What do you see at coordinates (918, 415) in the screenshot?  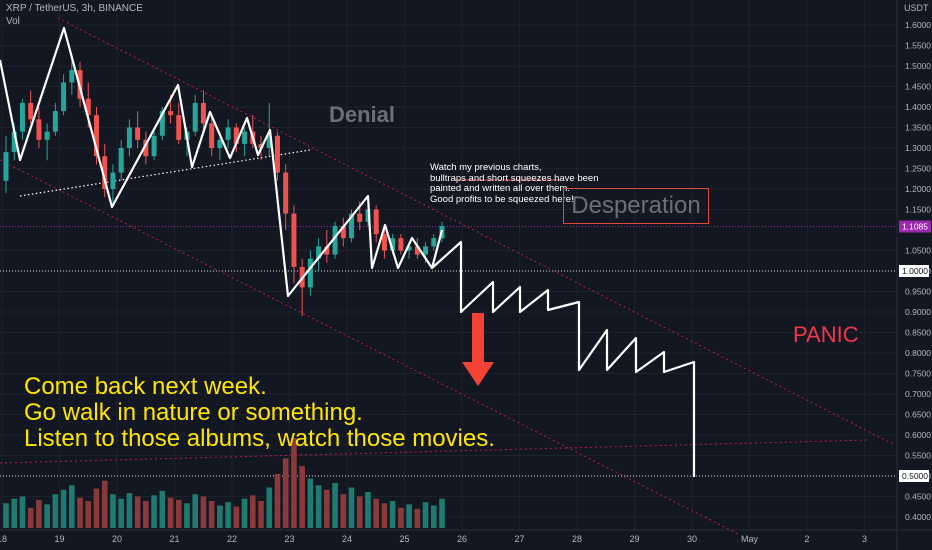 I see `price-tick-label: 0.6500` at bounding box center [918, 415].